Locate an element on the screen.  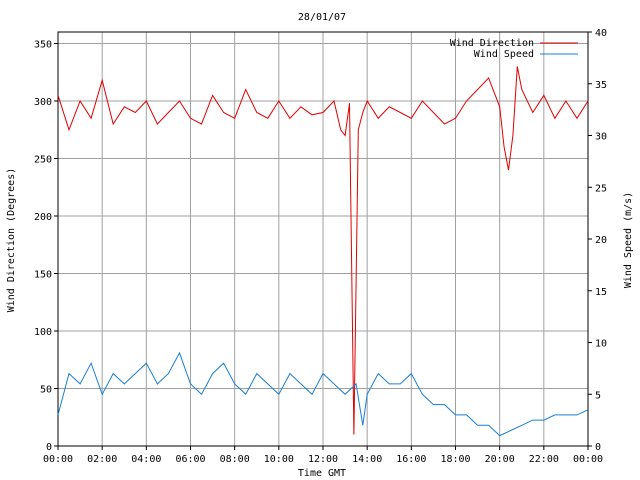
legend: Wind Direction Wind Speed is located at coordinates (514, 49).